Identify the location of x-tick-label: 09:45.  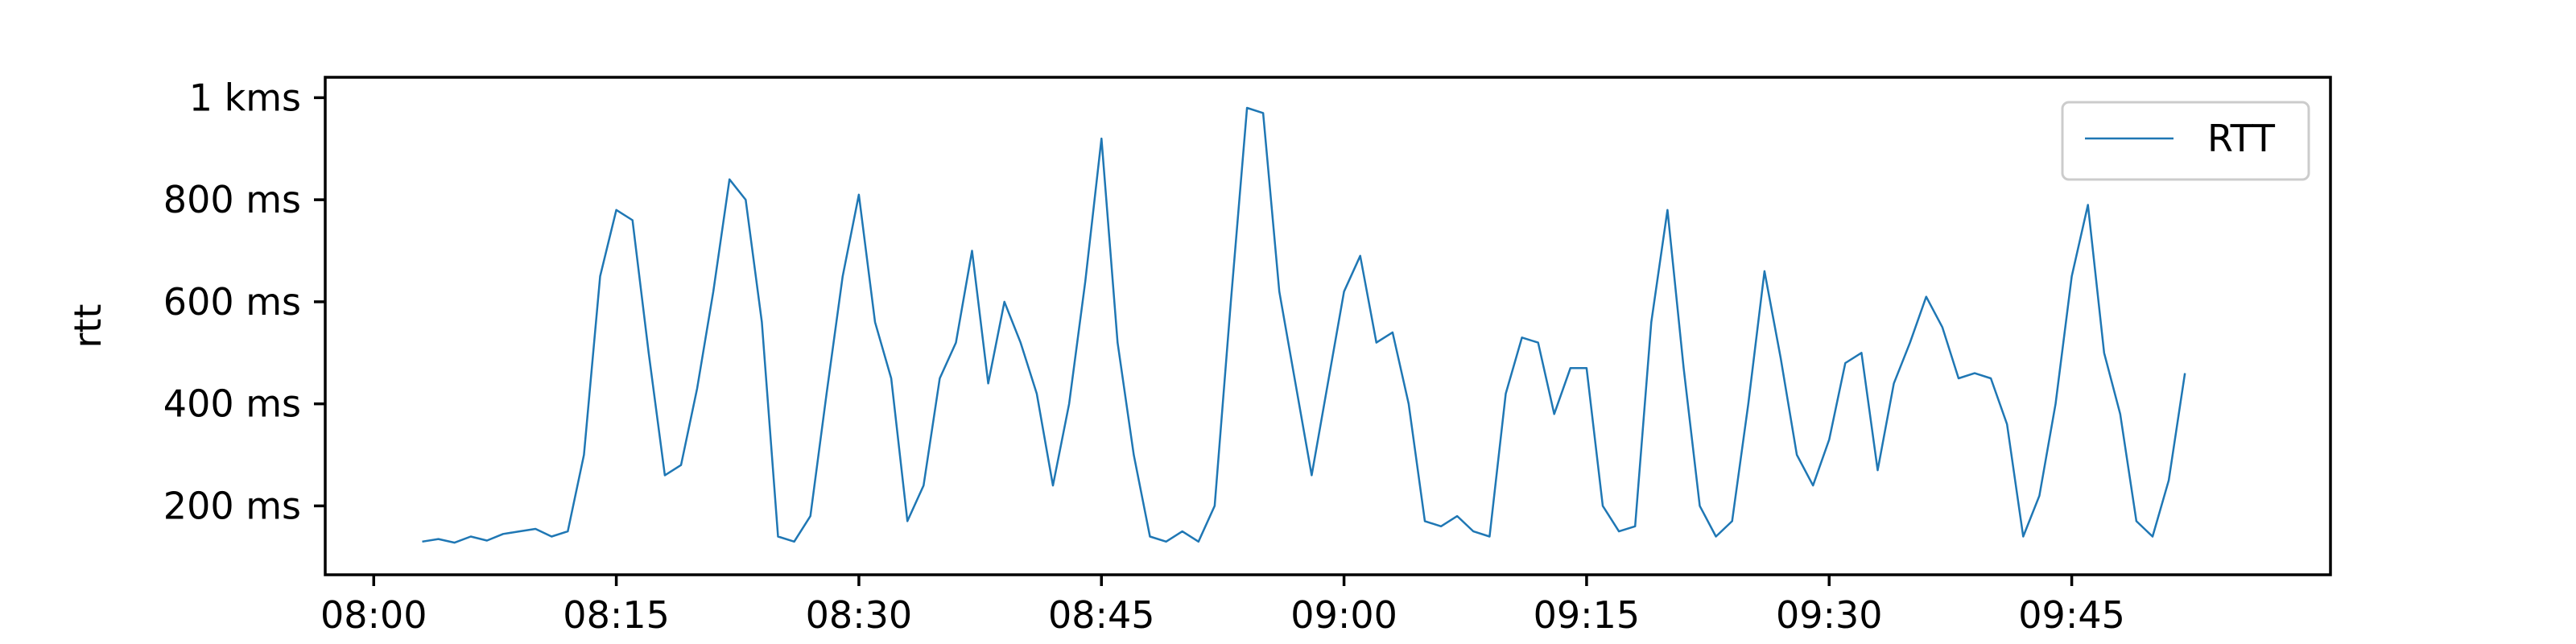
(2071, 615).